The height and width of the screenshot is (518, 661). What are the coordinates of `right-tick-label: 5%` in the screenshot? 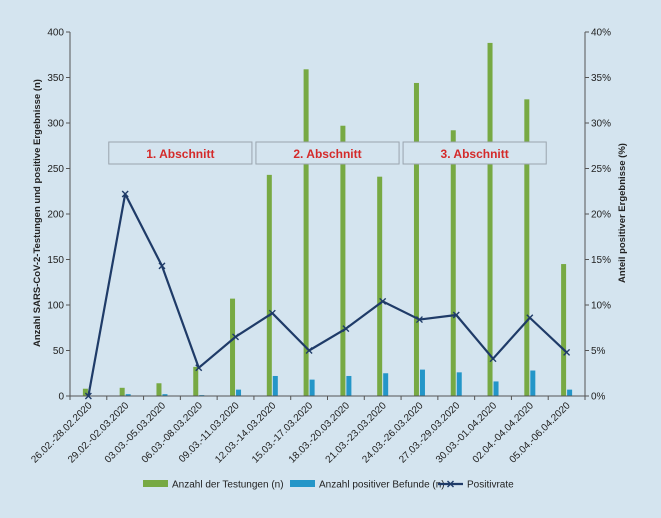 It's located at (598, 351).